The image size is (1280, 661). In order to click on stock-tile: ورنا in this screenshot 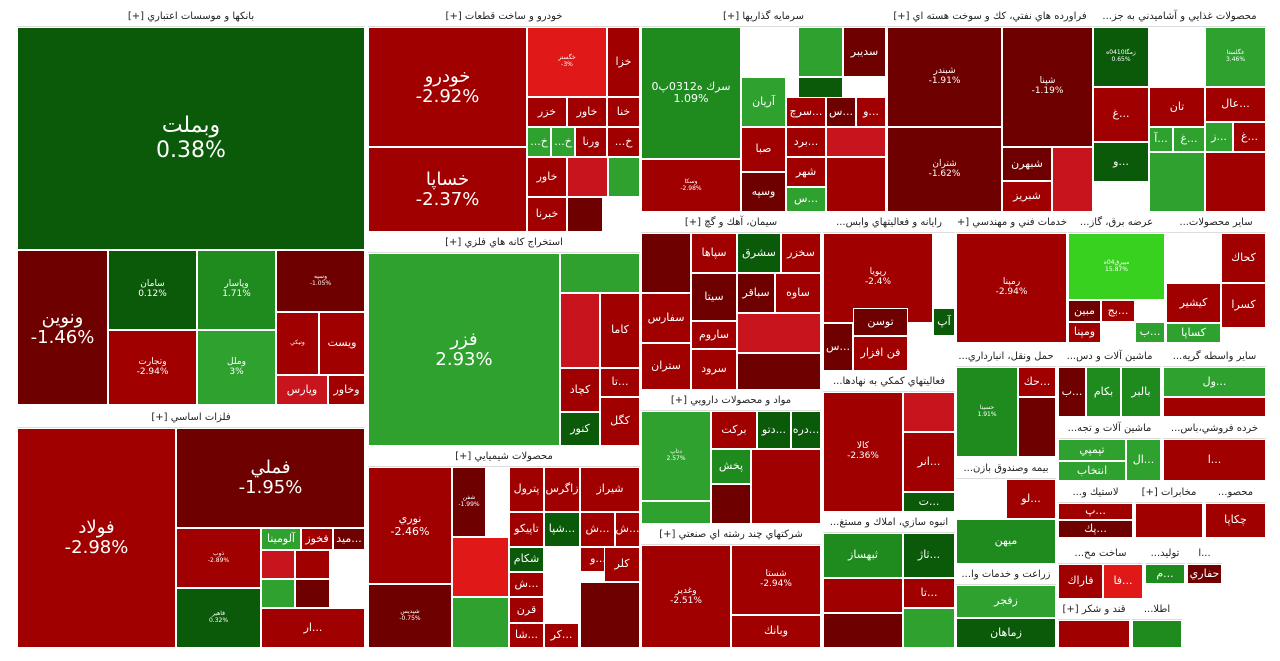, I will do `click(591, 142)`.